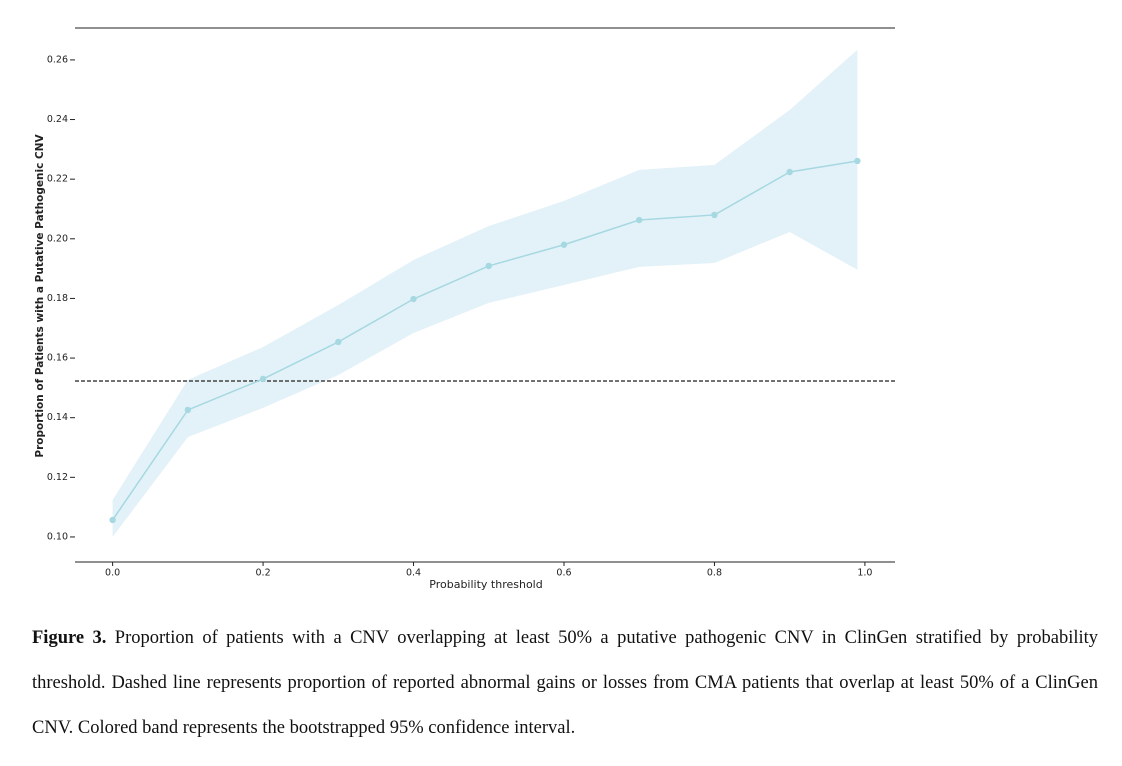 Image resolution: width=1122 pixels, height=766 pixels. What do you see at coordinates (57, 119) in the screenshot?
I see `y-tick-label: 0.24` at bounding box center [57, 119].